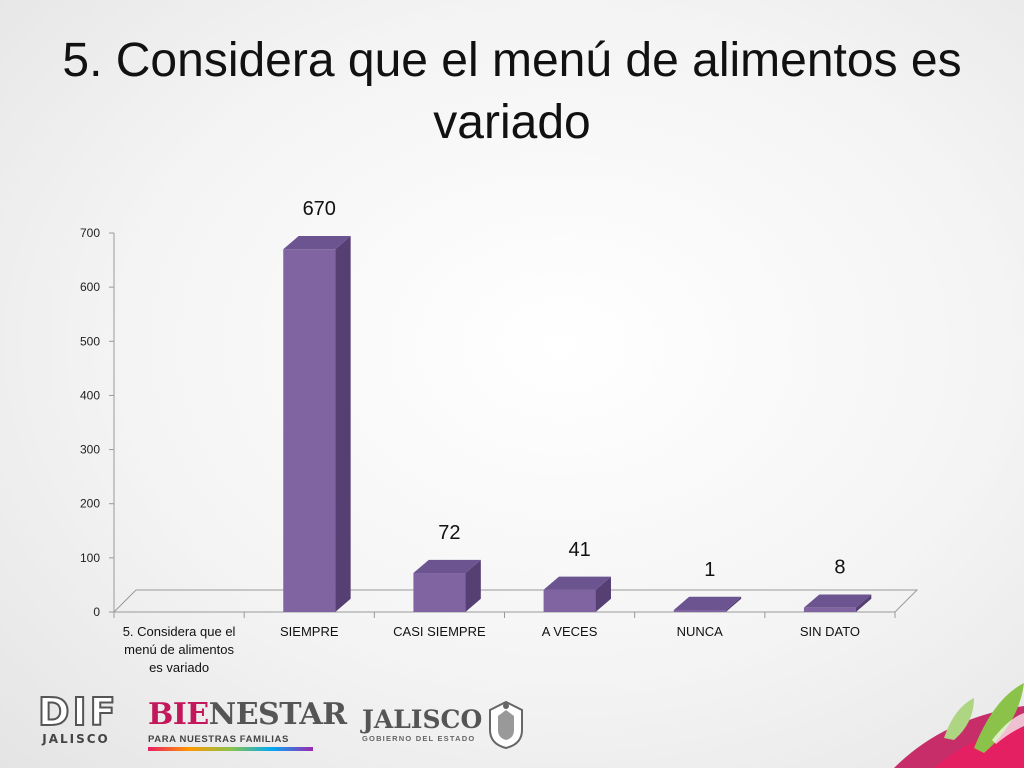 This screenshot has height=768, width=1024. Describe the element at coordinates (319, 209) in the screenshot. I see `data-label: 670` at that location.